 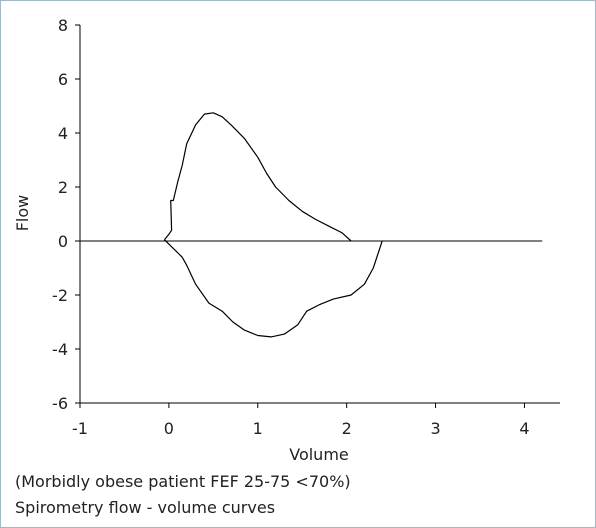 I want to click on x-tick-label: 1, so click(x=258, y=428).